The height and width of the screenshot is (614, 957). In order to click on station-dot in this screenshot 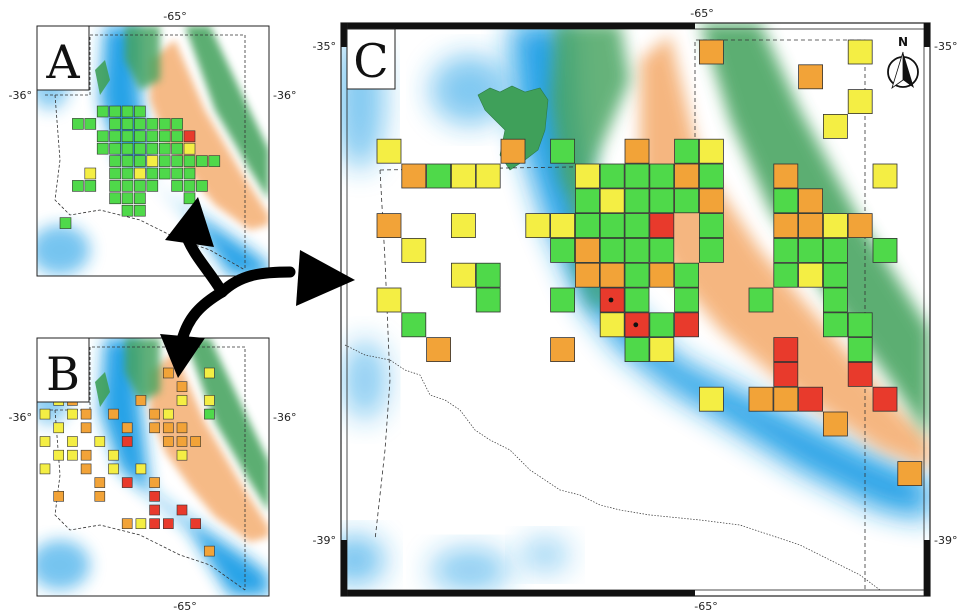, I will do `click(611, 300)`.